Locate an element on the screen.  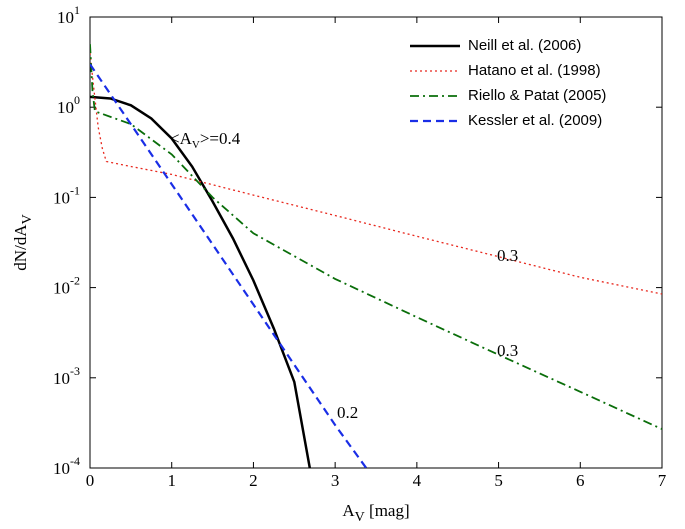
x-axis-label: AV [mag] is located at coordinates (375, 513).